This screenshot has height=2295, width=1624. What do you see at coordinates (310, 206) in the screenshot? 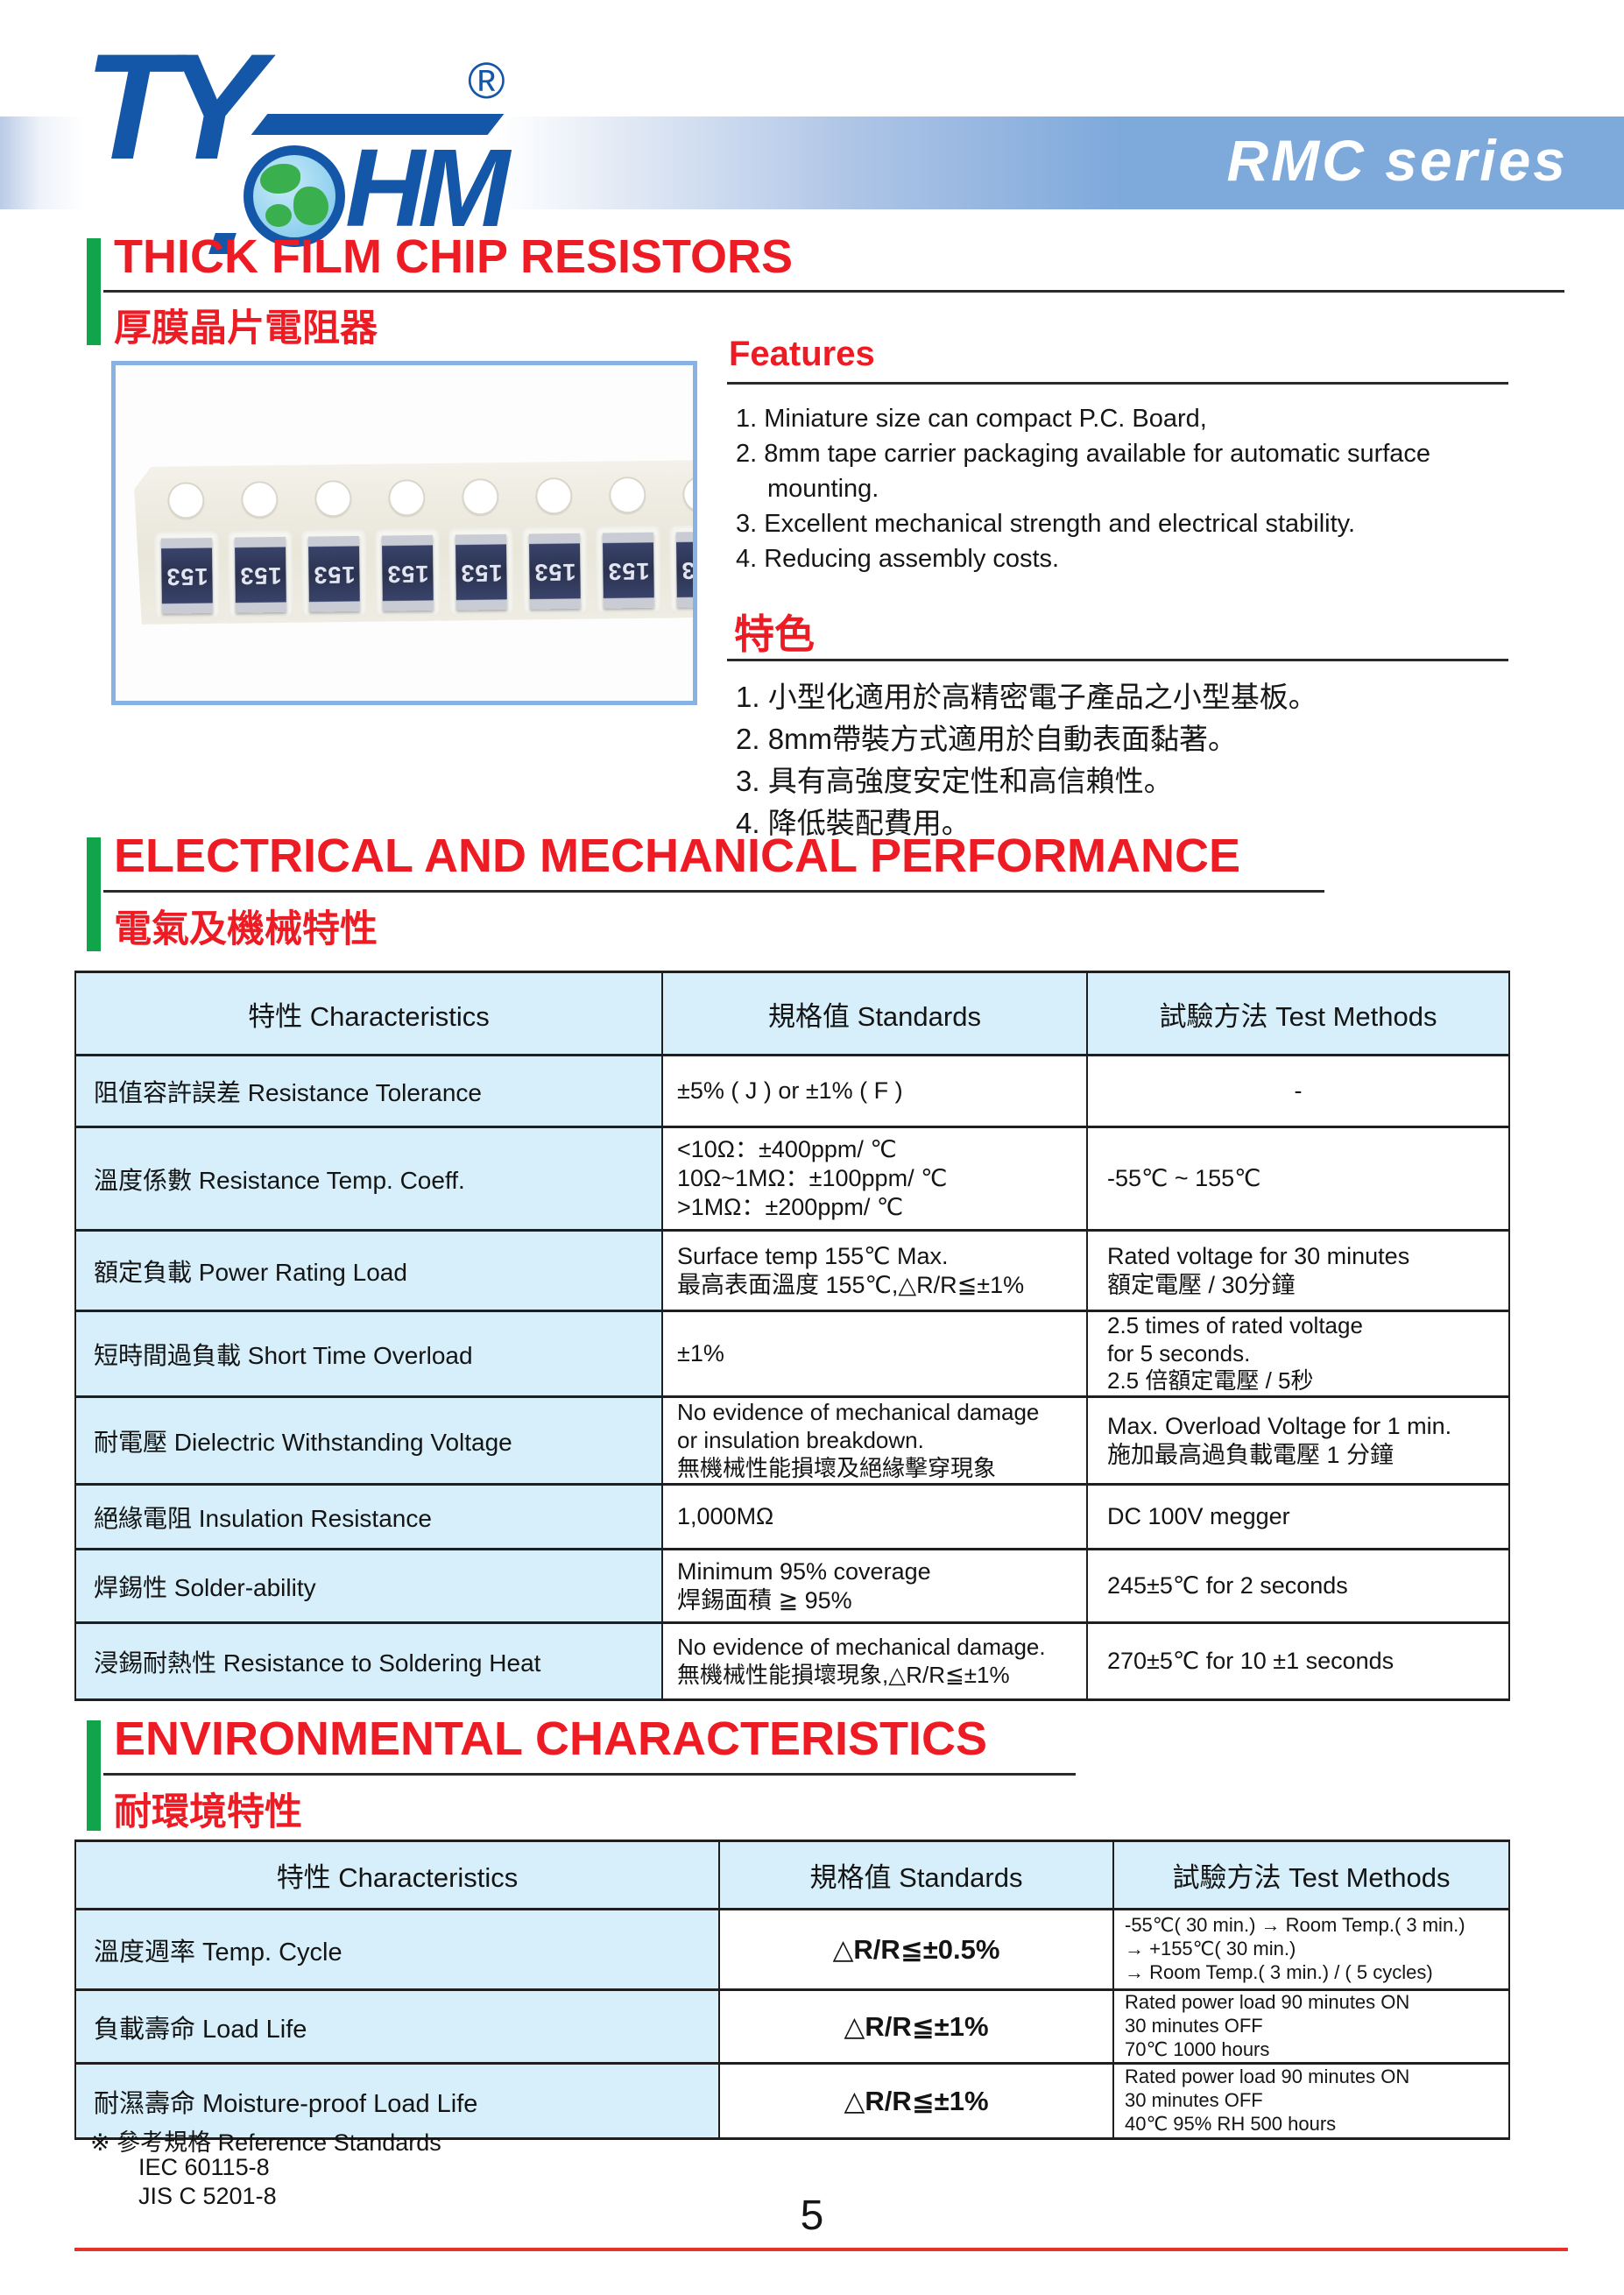
I see `globe-continent` at bounding box center [310, 206].